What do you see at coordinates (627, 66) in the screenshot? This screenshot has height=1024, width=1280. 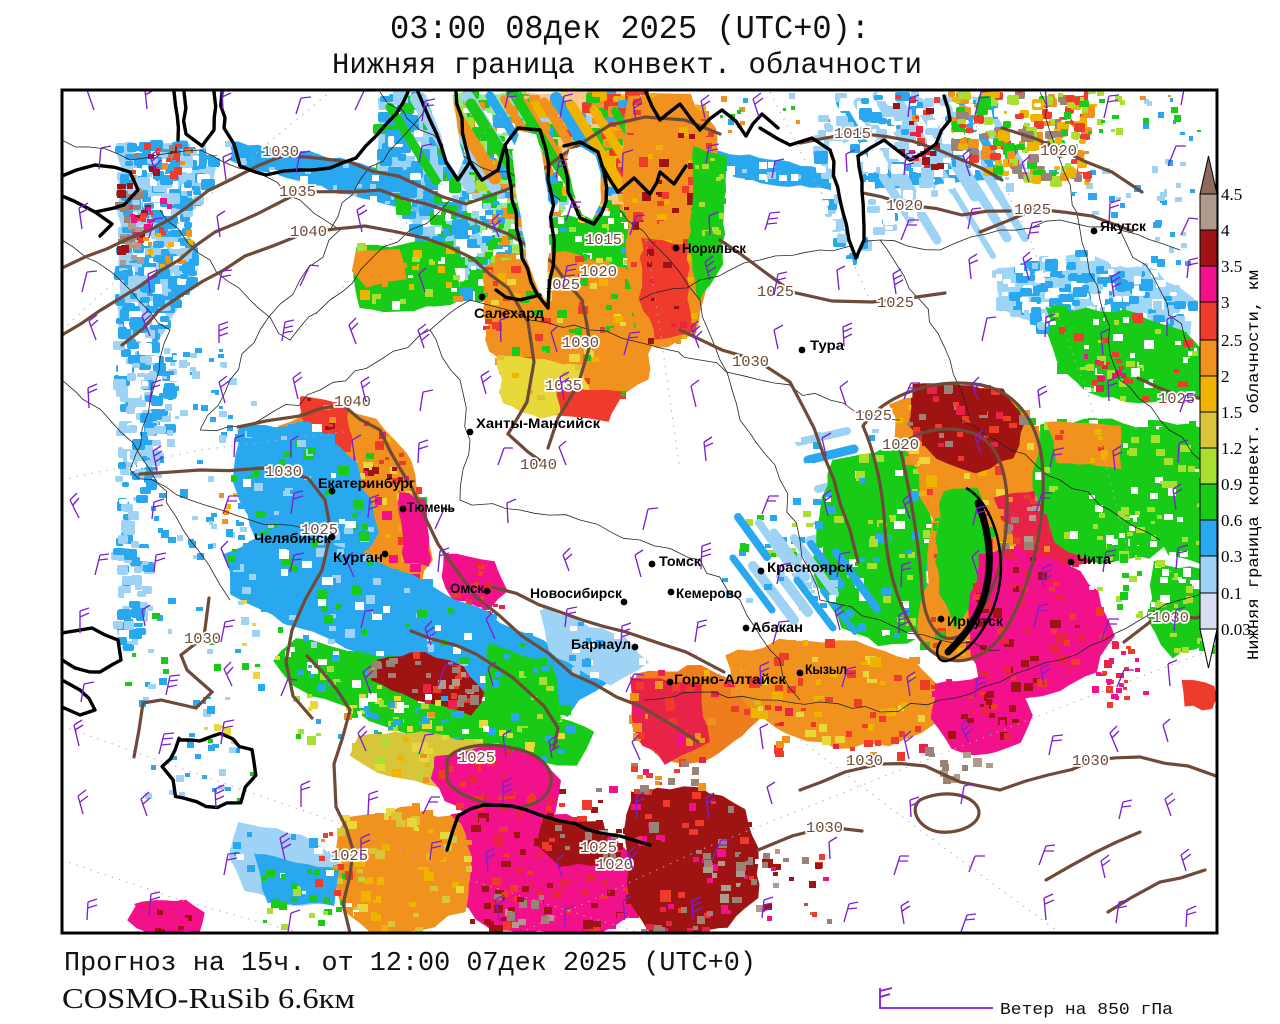 I see `svg-text:Нижняя граница конвект. облачн: Нижняя граница конвект. облачности` at bounding box center [627, 66].